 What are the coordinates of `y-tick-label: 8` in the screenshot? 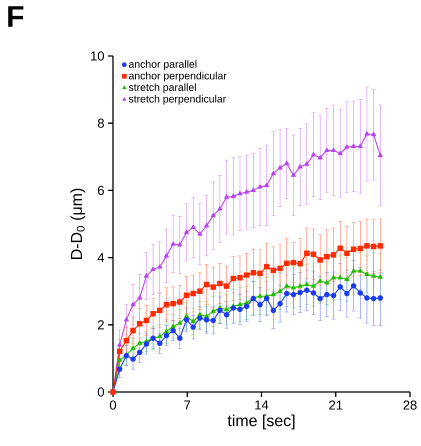 It's located at (101, 123).